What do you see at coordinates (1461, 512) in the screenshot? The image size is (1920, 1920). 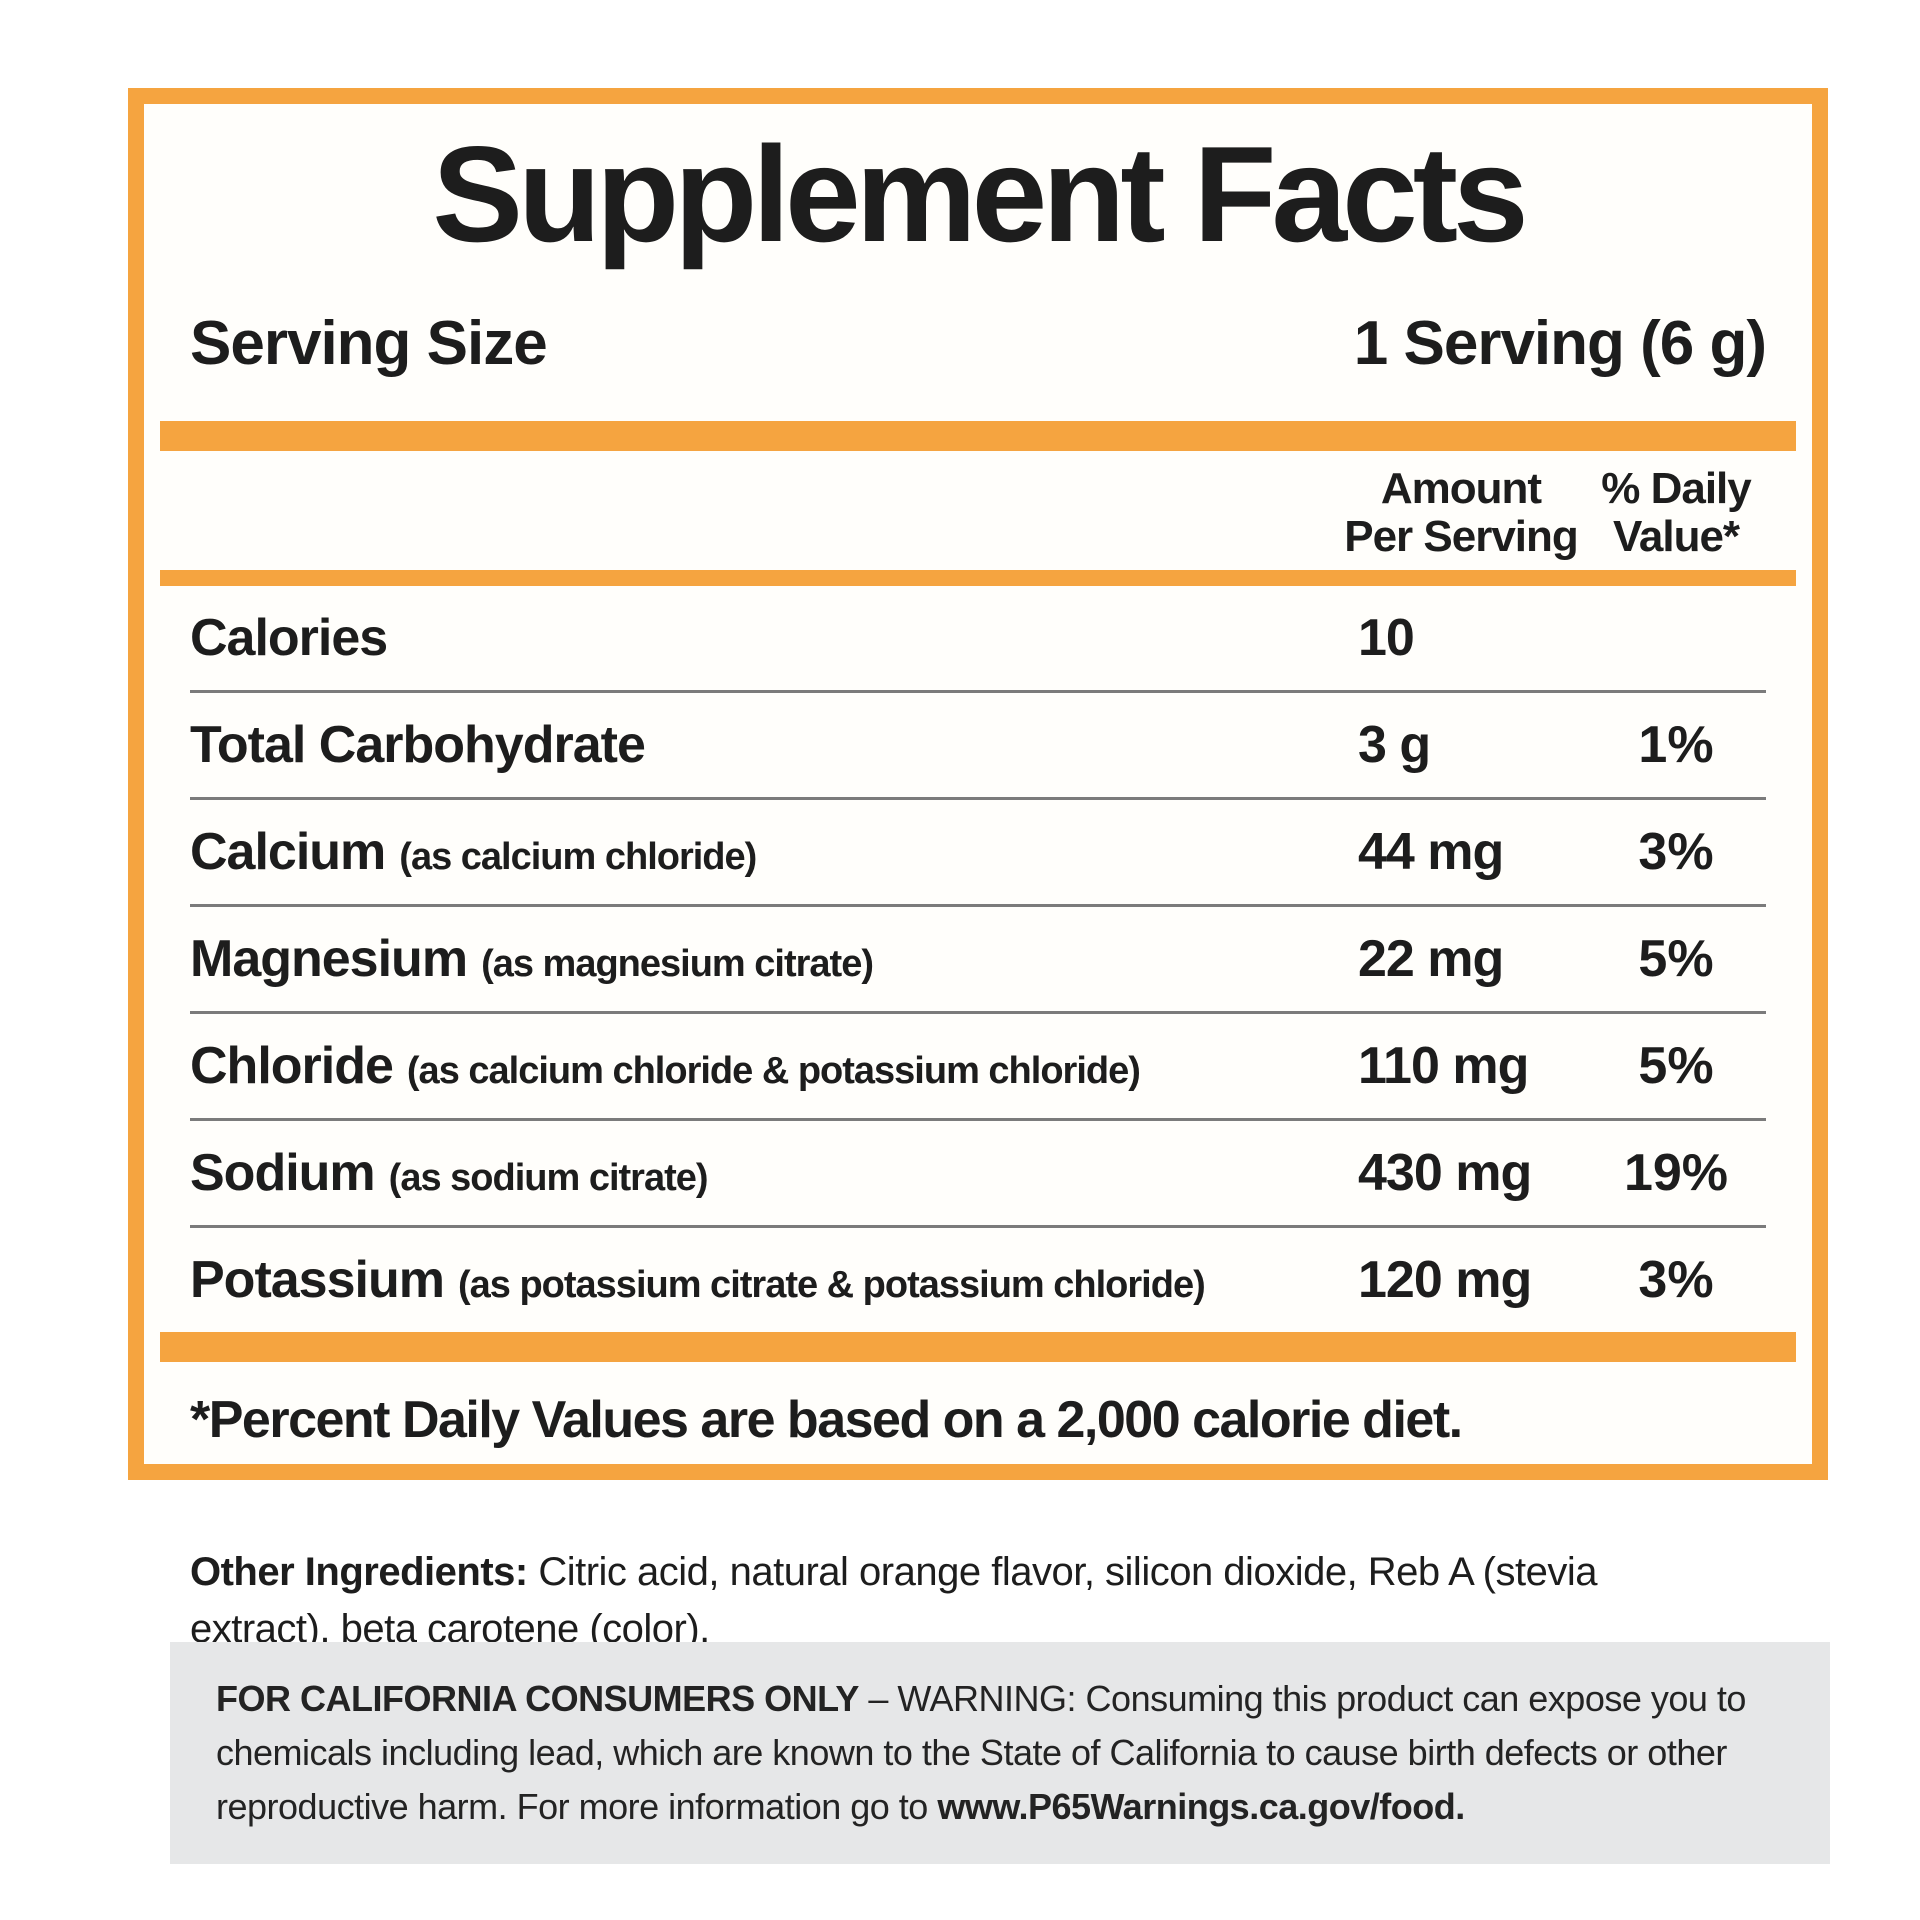 I see `amount-column-header: Amount Per Serving` at bounding box center [1461, 512].